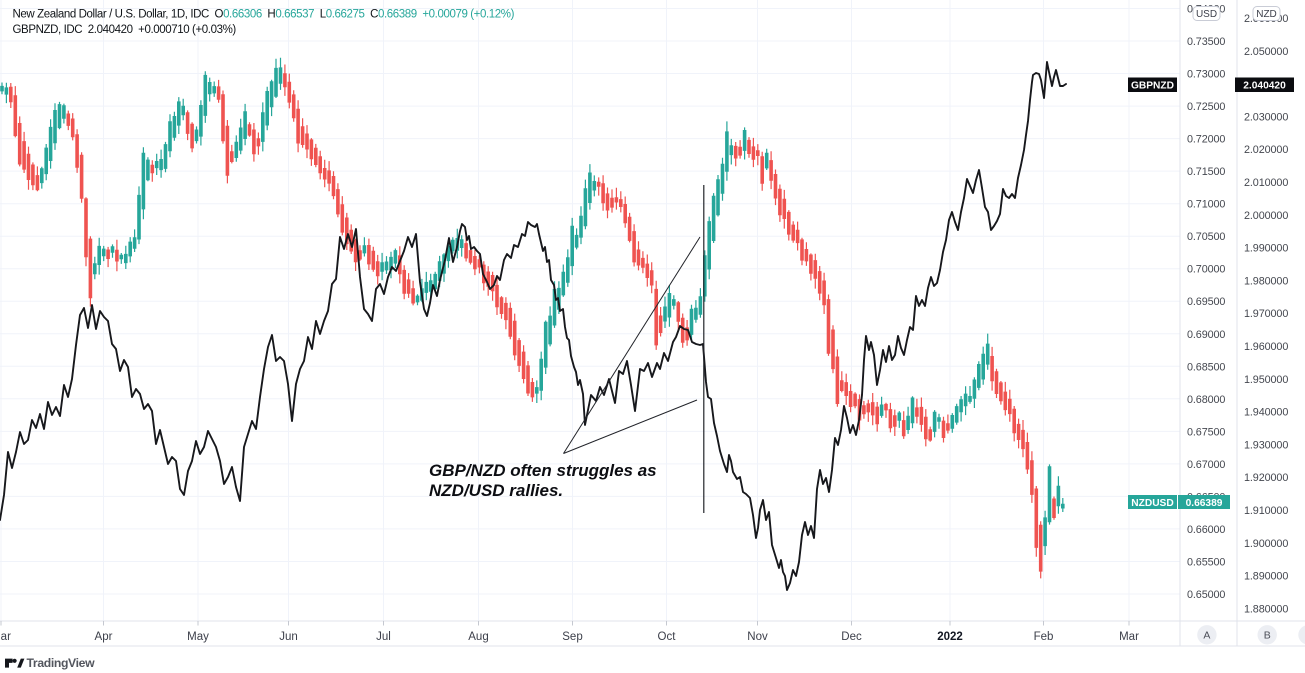 The width and height of the screenshot is (1305, 673). I want to click on svg-text: 0.73000, so click(1206, 75).